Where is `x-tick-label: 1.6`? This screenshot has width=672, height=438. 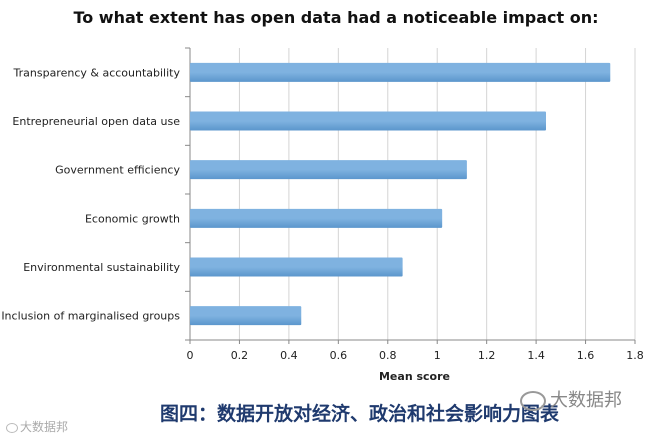
x-tick-label: 1.6 is located at coordinates (586, 355).